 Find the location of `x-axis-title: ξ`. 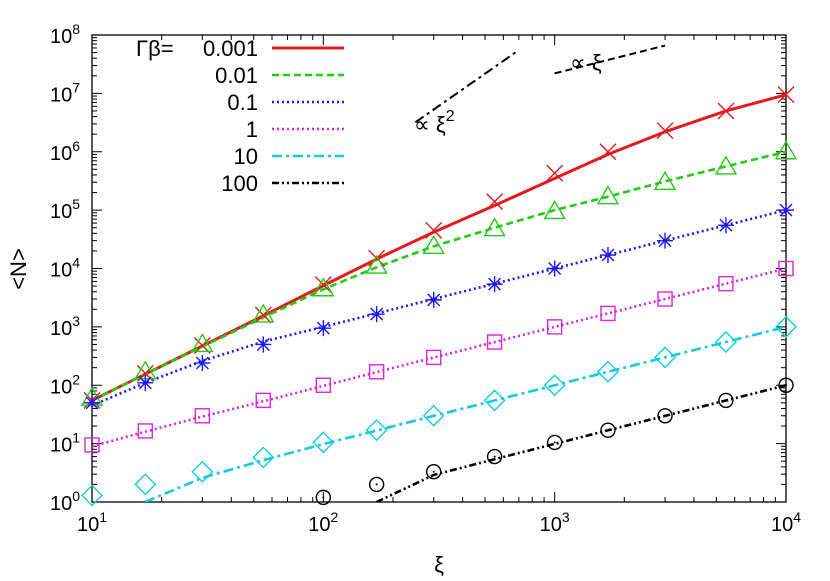

x-axis-title: ξ is located at coordinates (439, 564).